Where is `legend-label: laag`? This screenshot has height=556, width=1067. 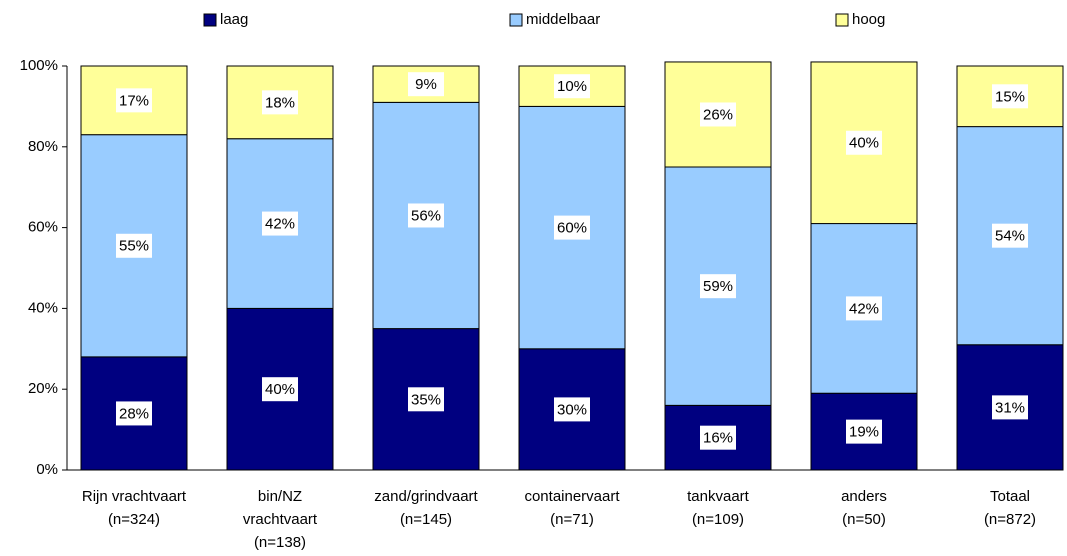
legend-label: laag is located at coordinates (234, 19).